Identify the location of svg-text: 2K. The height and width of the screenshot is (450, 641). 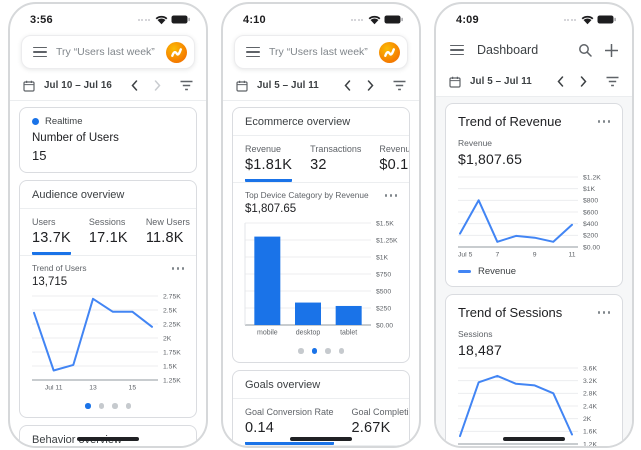
(587, 419).